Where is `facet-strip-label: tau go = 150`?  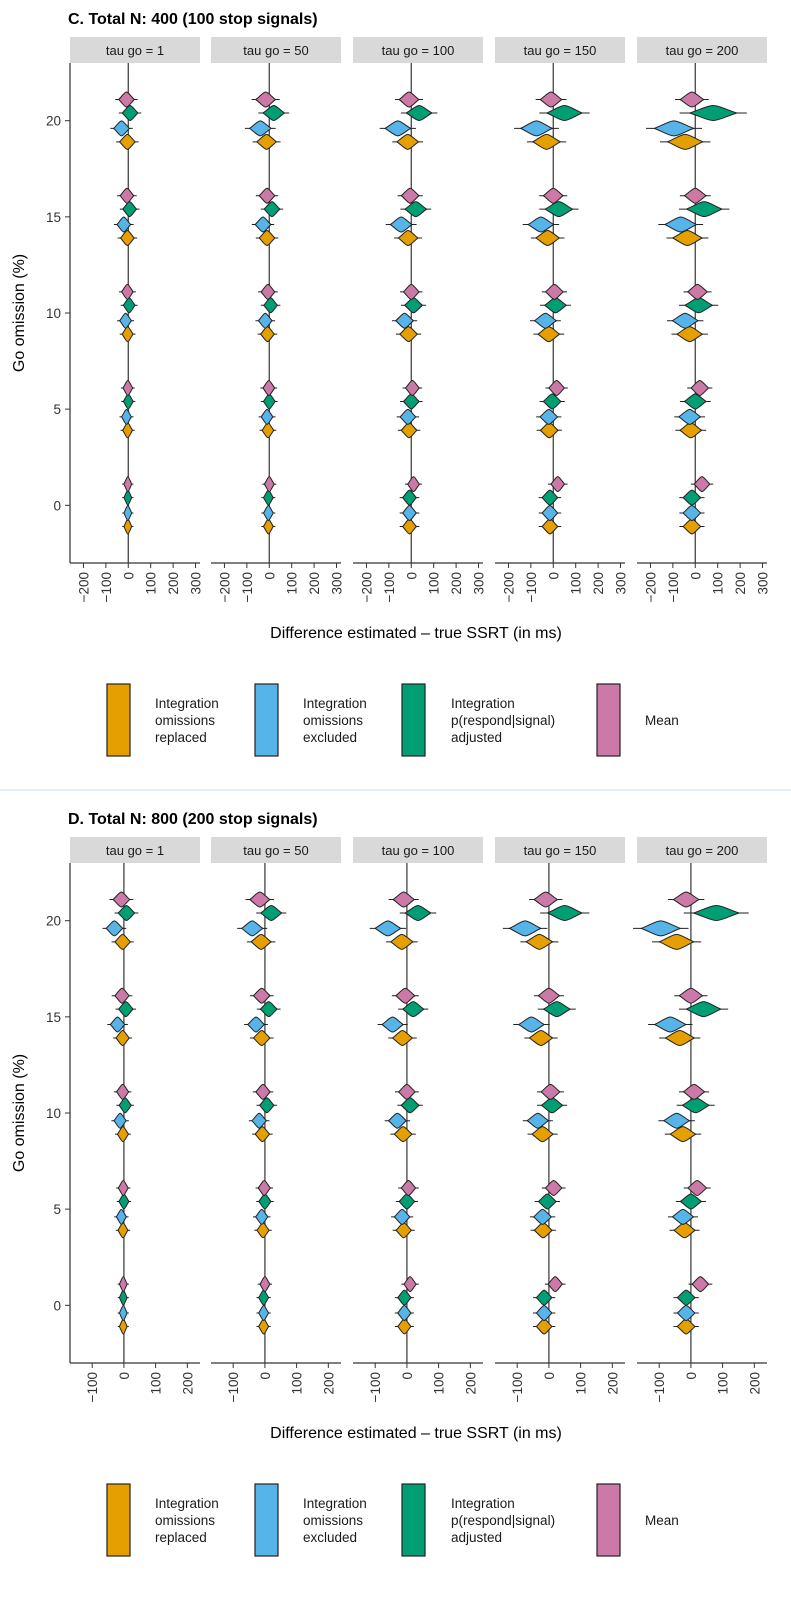 facet-strip-label: tau go = 150 is located at coordinates (560, 50).